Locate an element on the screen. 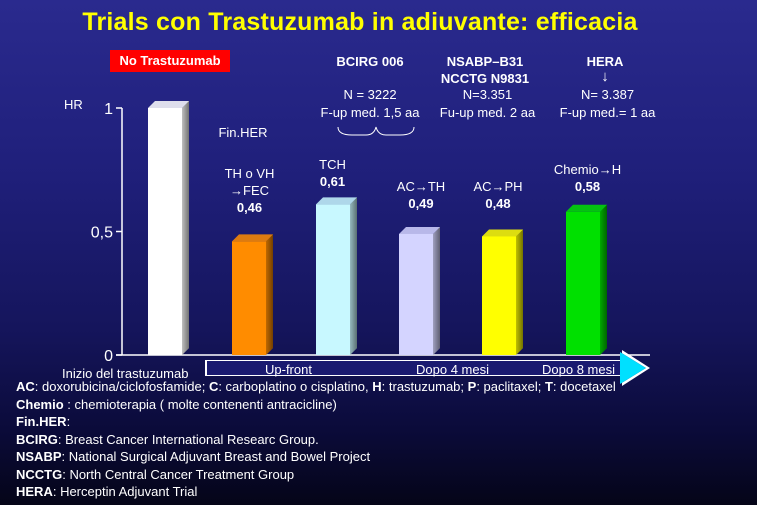 This screenshot has width=757, height=505. bar-hera is located at coordinates (586, 279).